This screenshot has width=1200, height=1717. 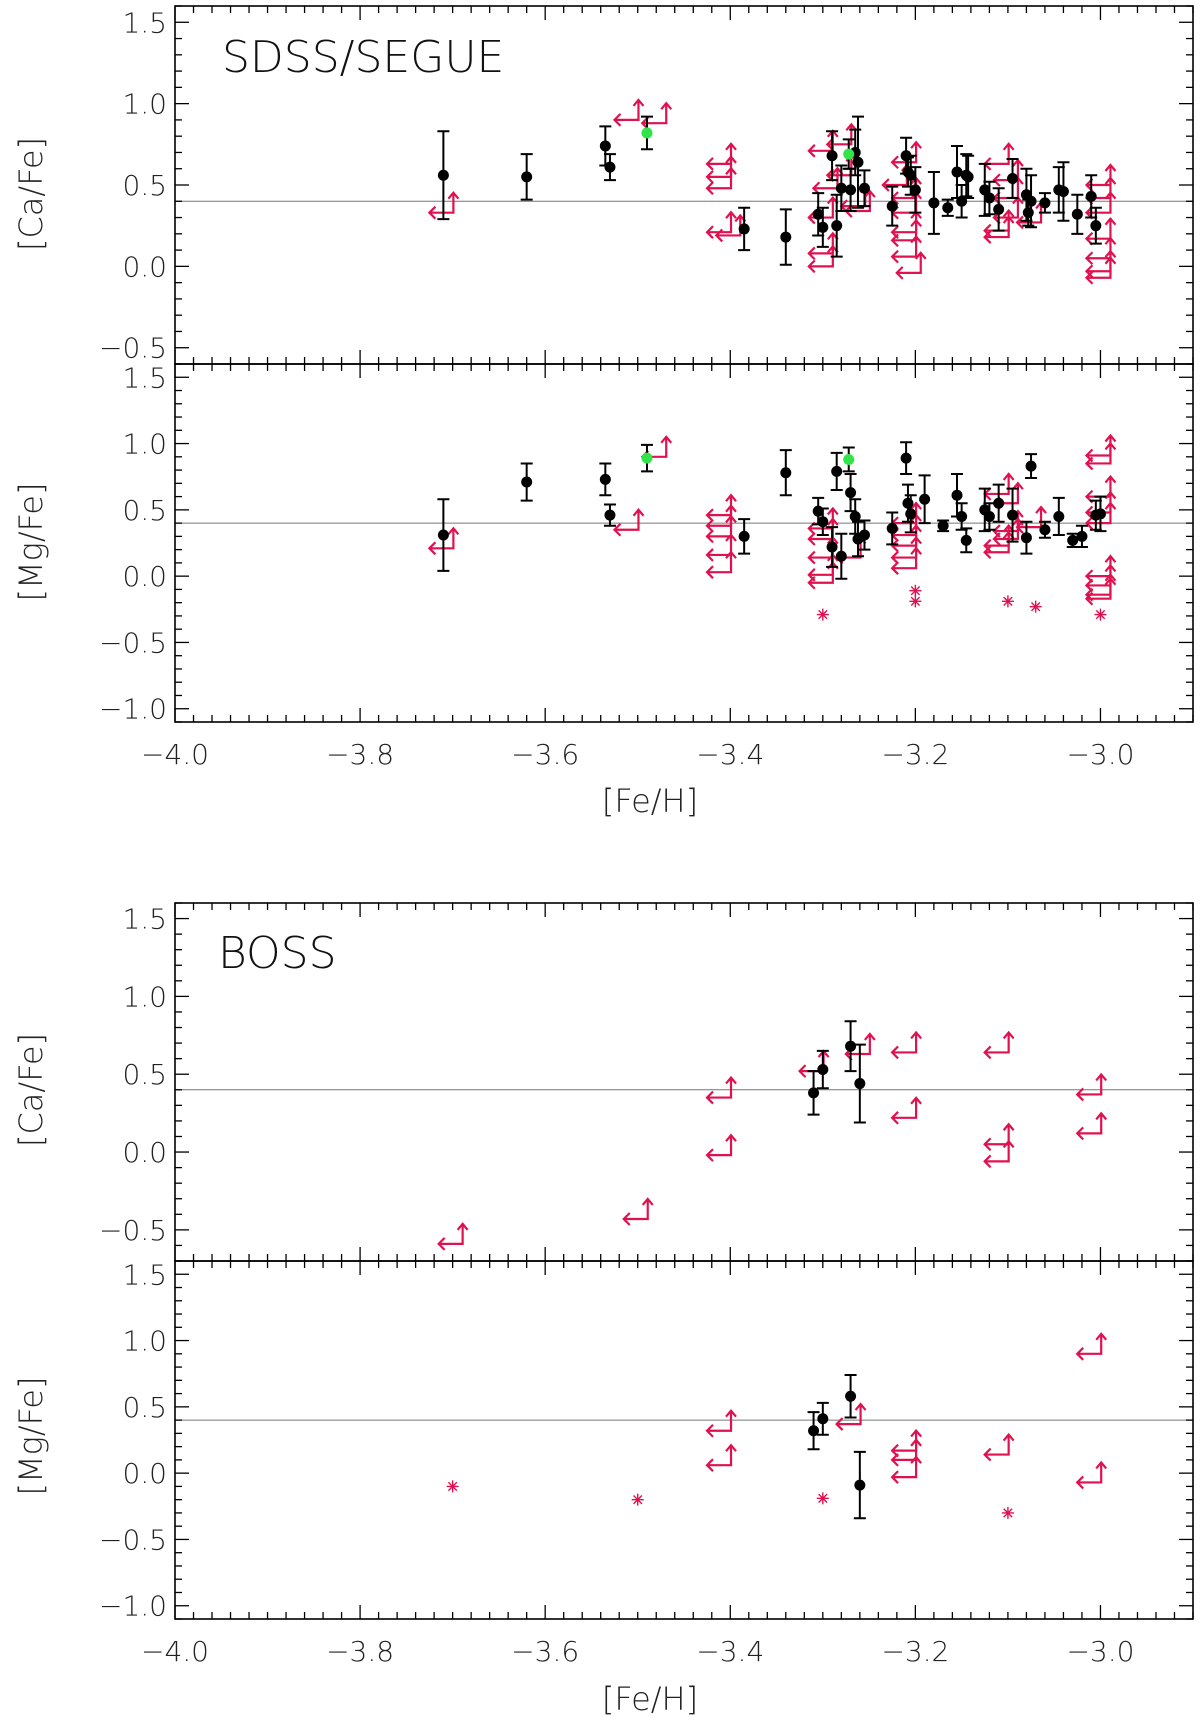 What do you see at coordinates (730, 1651) in the screenshot?
I see `x-tick-label: −3.4` at bounding box center [730, 1651].